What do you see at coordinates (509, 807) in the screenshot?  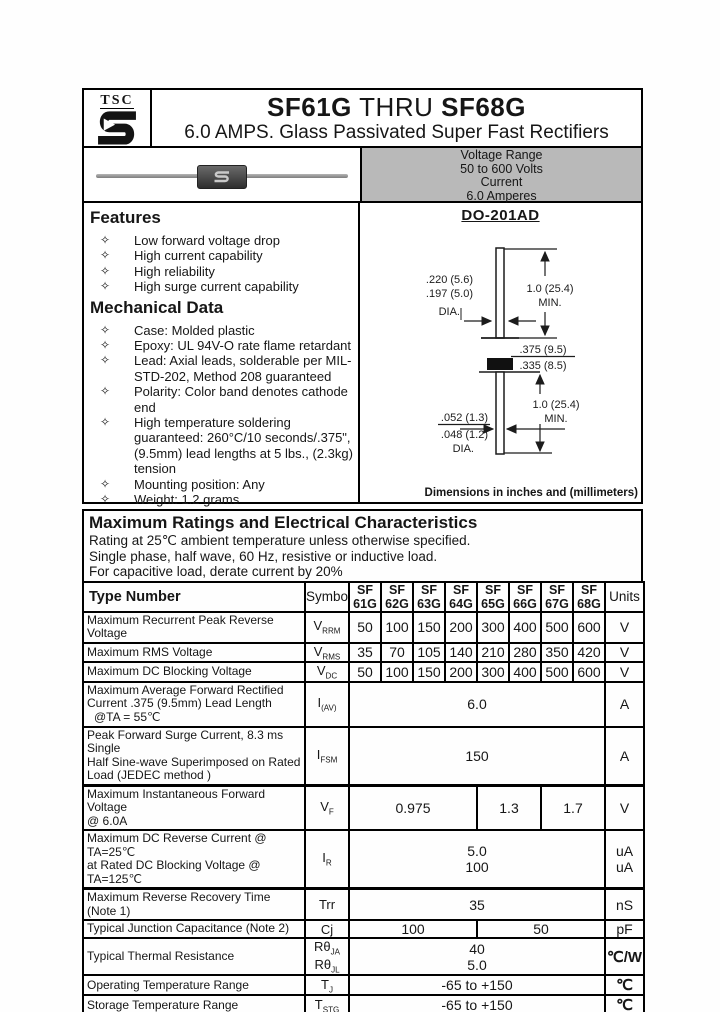 I see `value-cell: 1.3` at bounding box center [509, 807].